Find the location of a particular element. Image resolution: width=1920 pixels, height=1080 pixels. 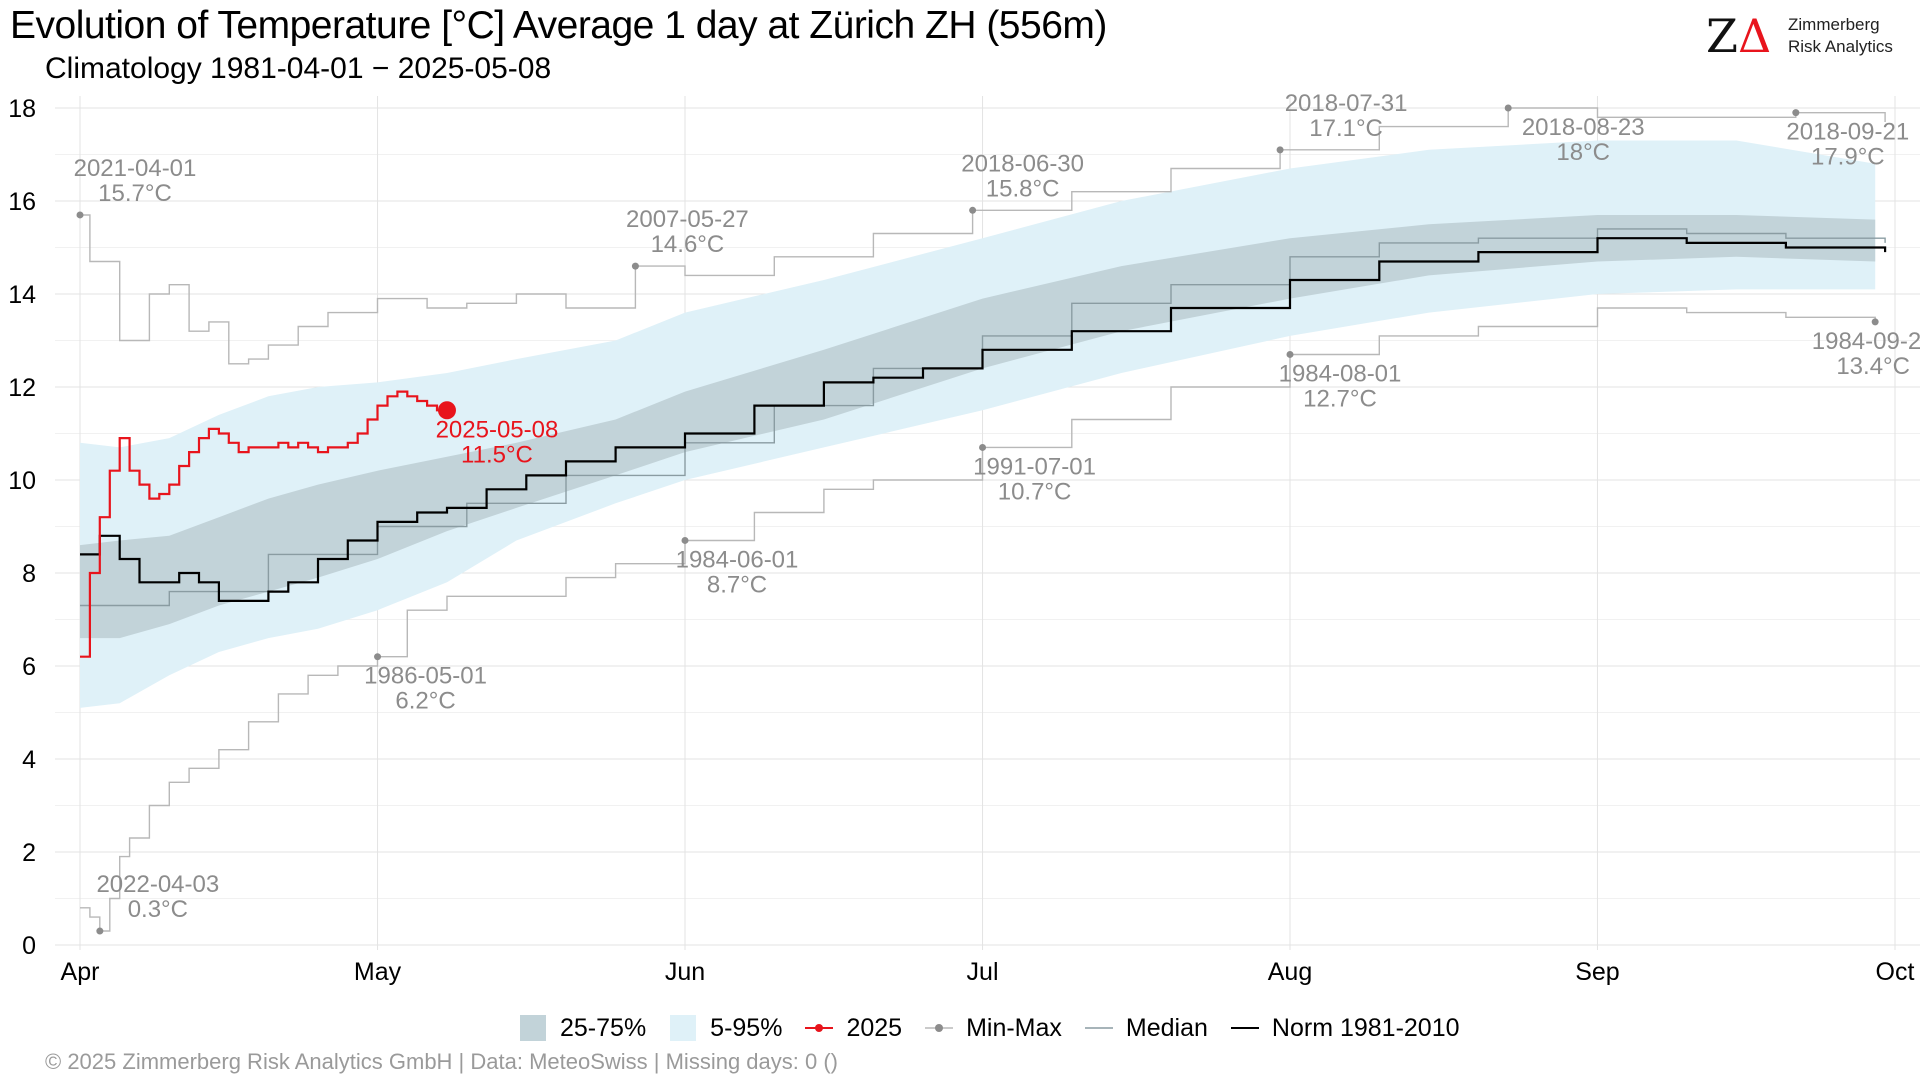

legend-key-2025 is located at coordinates (819, 1028).